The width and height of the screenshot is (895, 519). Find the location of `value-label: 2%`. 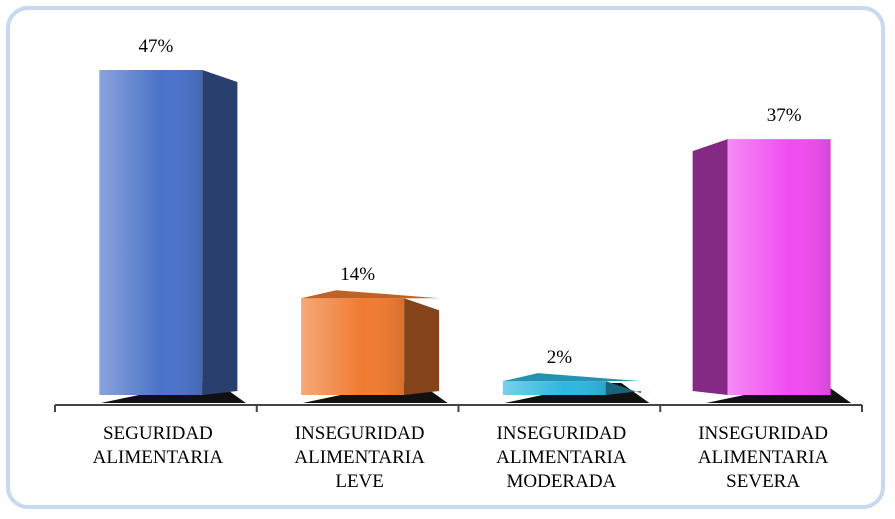

value-label: 2% is located at coordinates (560, 357).